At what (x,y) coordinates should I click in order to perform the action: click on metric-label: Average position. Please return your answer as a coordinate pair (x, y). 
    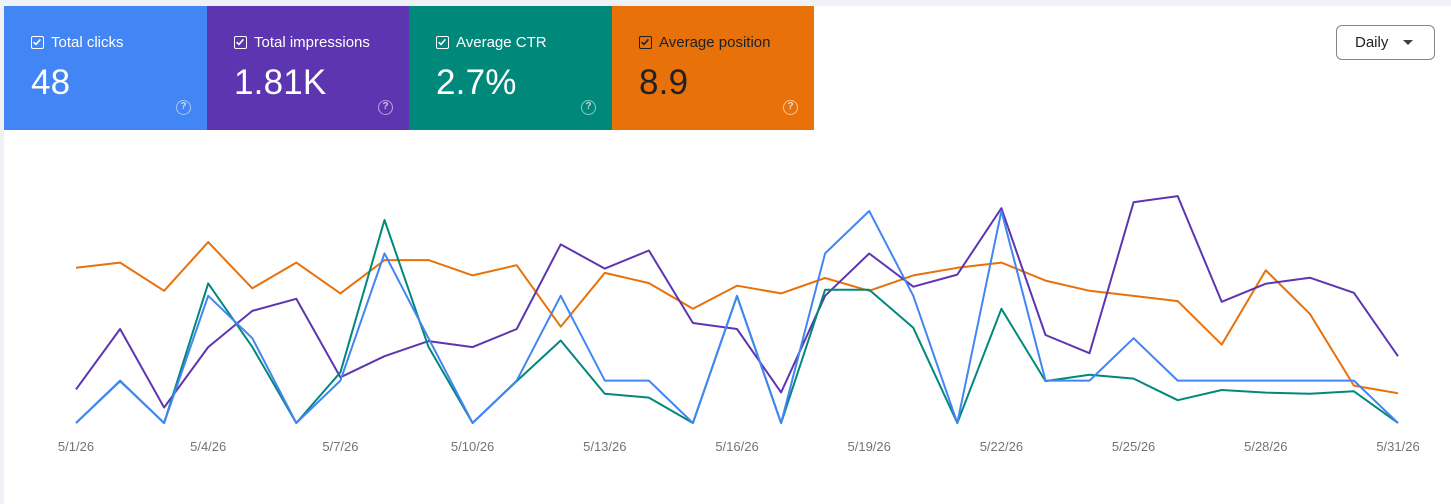
    Looking at the image, I should click on (715, 42).